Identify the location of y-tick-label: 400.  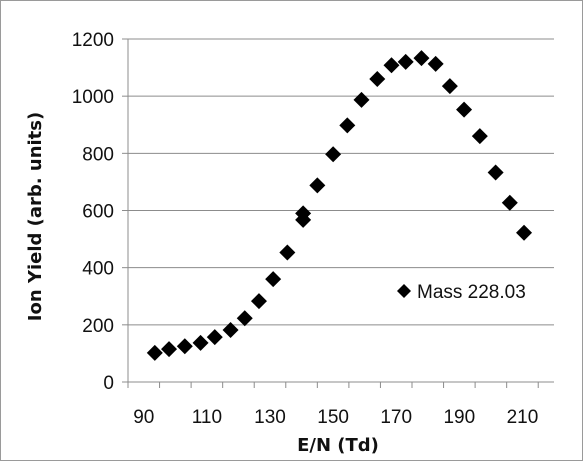
(98, 269).